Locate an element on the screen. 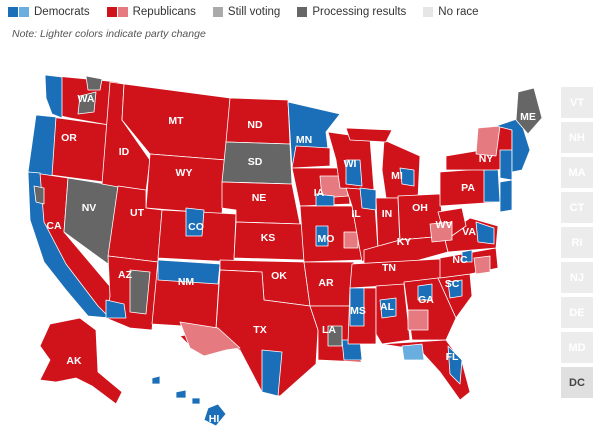 This screenshot has width=601, height=436. legend-processing: Processing results is located at coordinates (351, 12).